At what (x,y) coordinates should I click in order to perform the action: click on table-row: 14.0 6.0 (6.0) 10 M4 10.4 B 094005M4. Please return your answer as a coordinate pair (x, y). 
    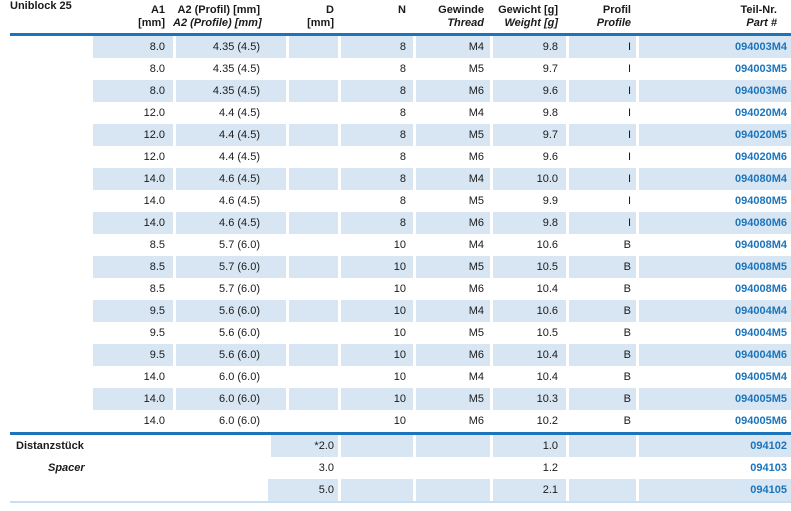
    Looking at the image, I should click on (395, 377).